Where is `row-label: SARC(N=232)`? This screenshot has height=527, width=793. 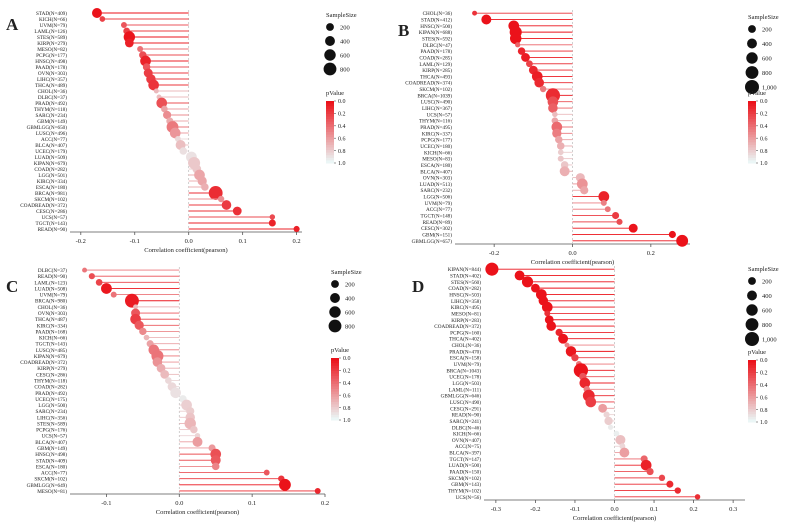
row-label: SARC(N=232) is located at coordinates (437, 190).